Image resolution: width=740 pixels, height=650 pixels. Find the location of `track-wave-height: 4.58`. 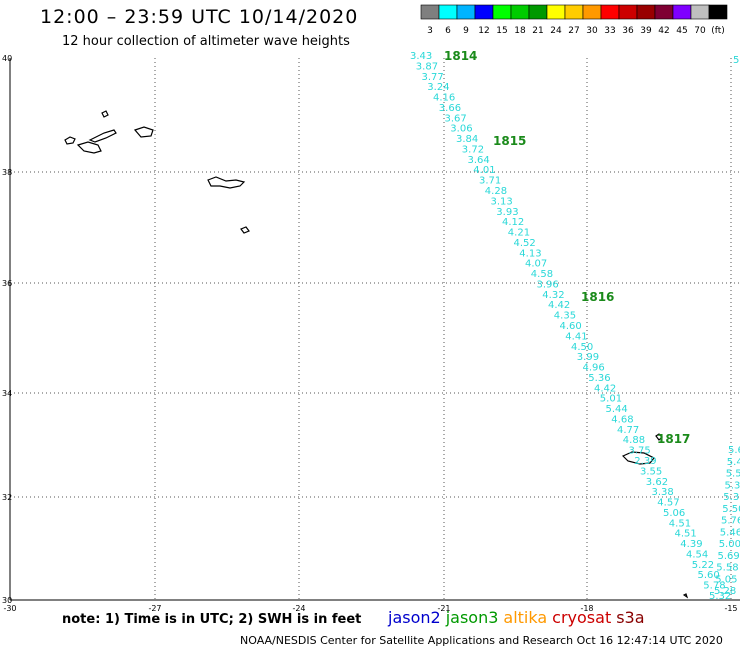

track-wave-height: 4.58 is located at coordinates (542, 274).